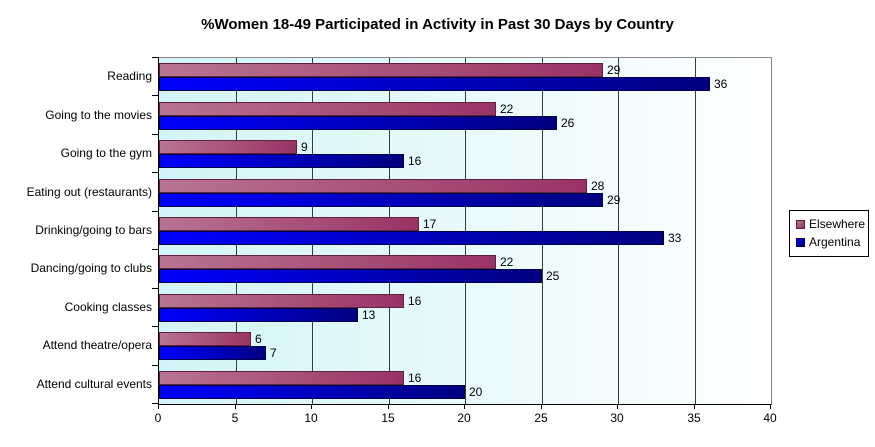  I want to click on category-label: Going to the gym, so click(106, 153).